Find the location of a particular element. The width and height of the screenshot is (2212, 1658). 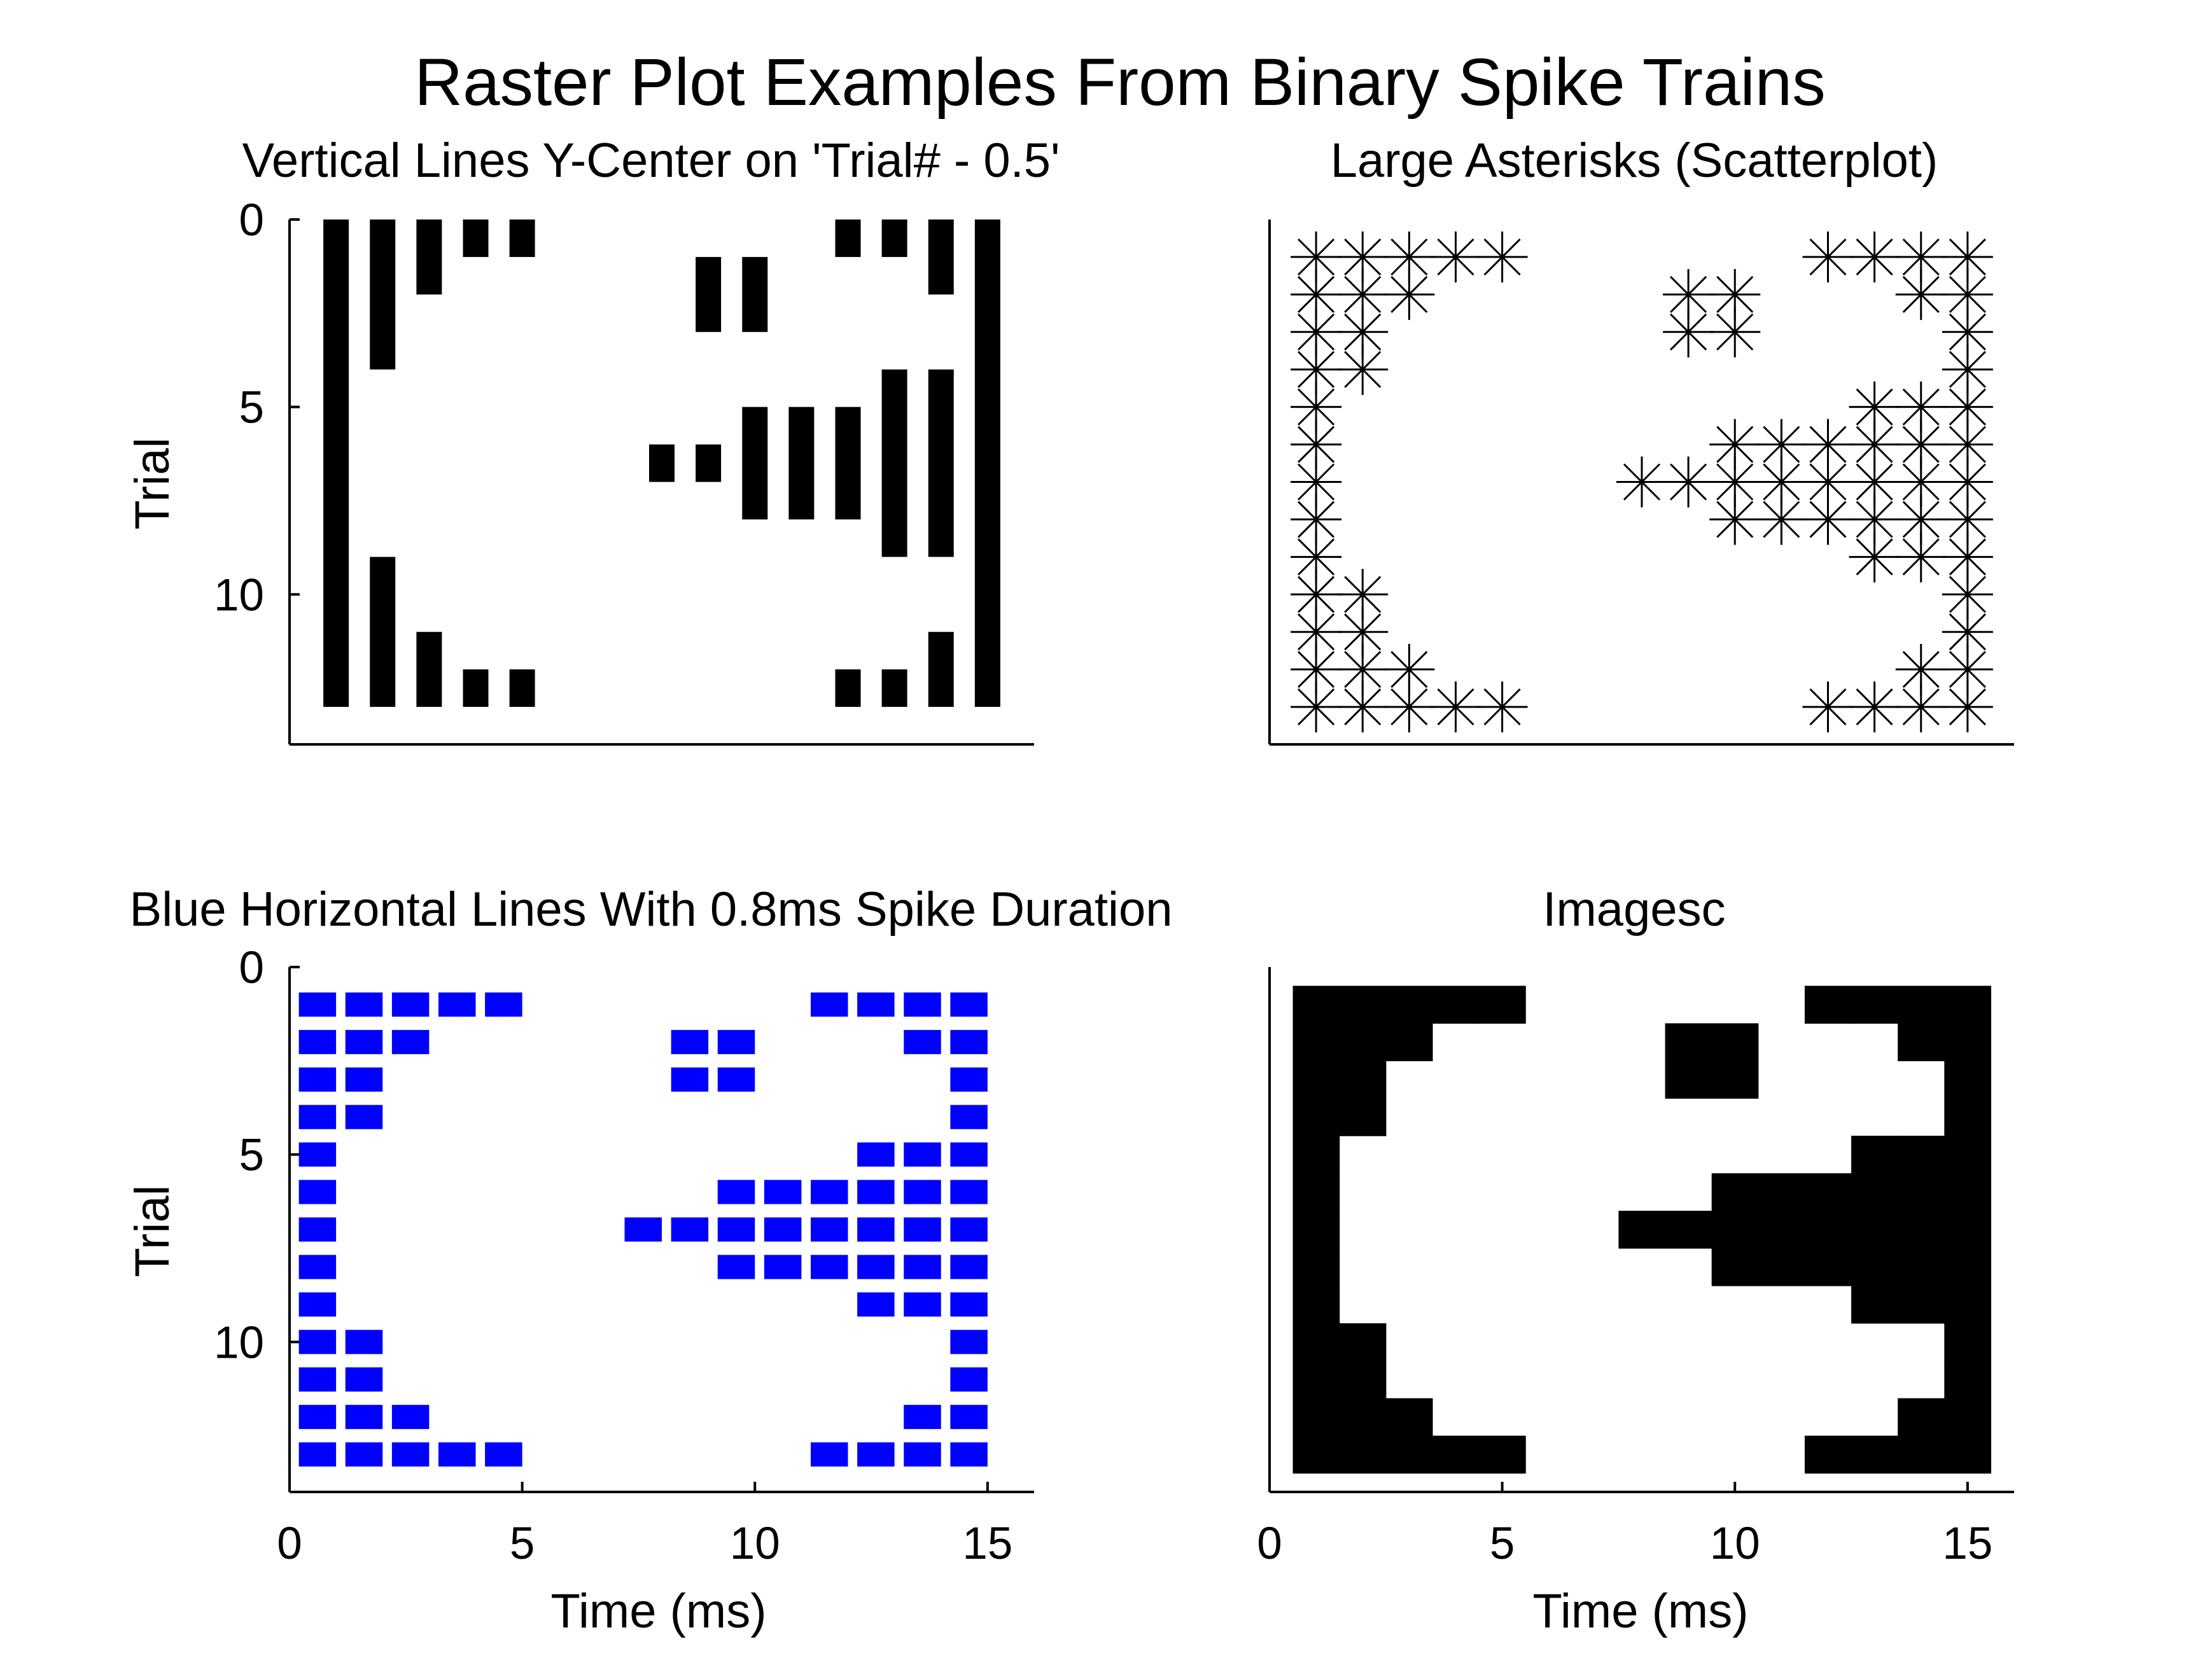

axes is located at coordinates (1641, 482).